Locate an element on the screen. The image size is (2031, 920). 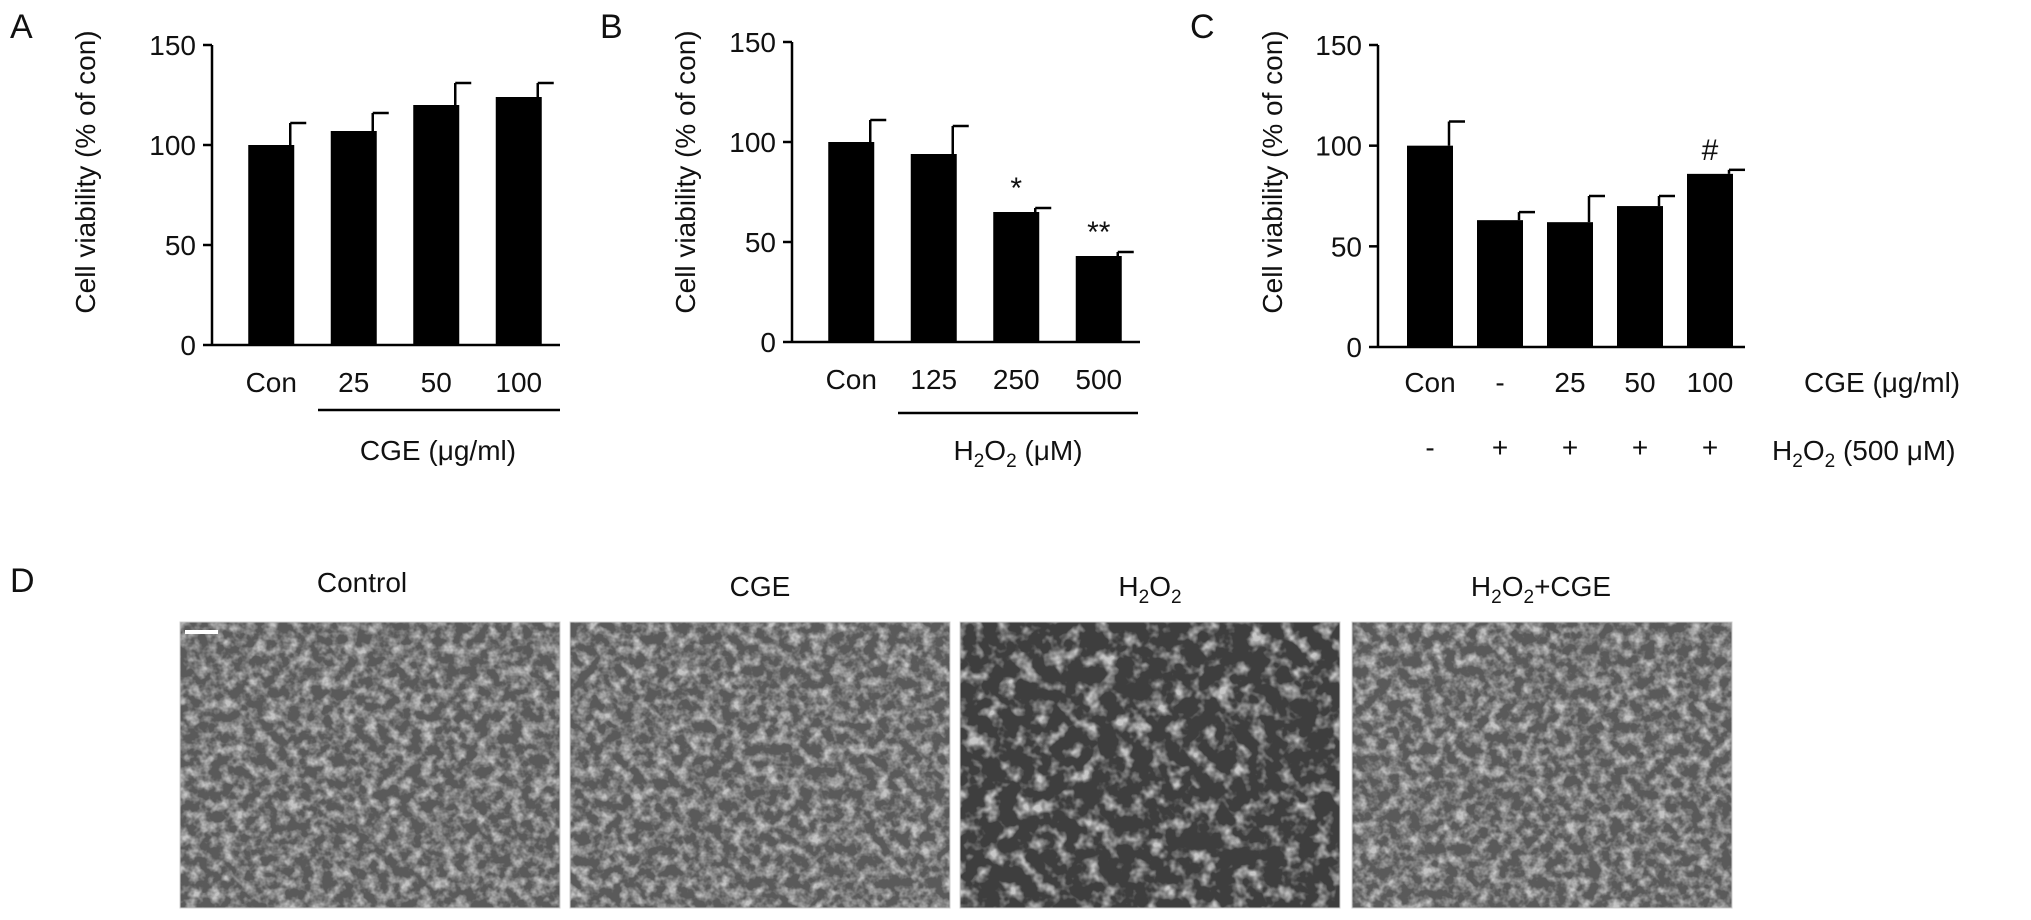
micrograph-cge is located at coordinates (760, 765).